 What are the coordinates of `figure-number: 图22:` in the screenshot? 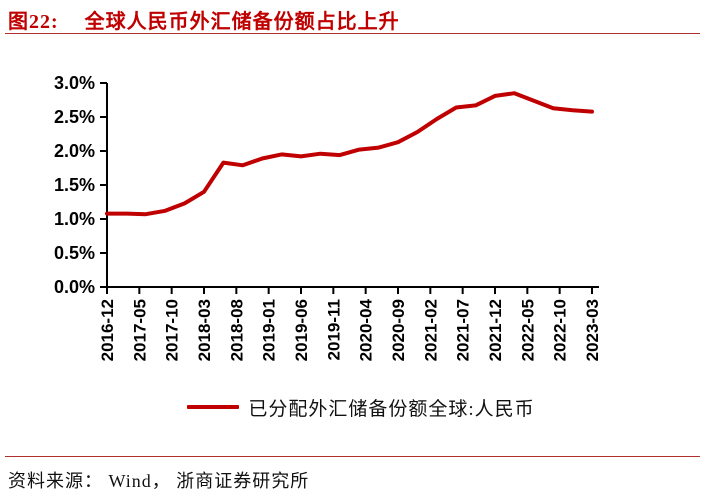 It's located at (33, 22).